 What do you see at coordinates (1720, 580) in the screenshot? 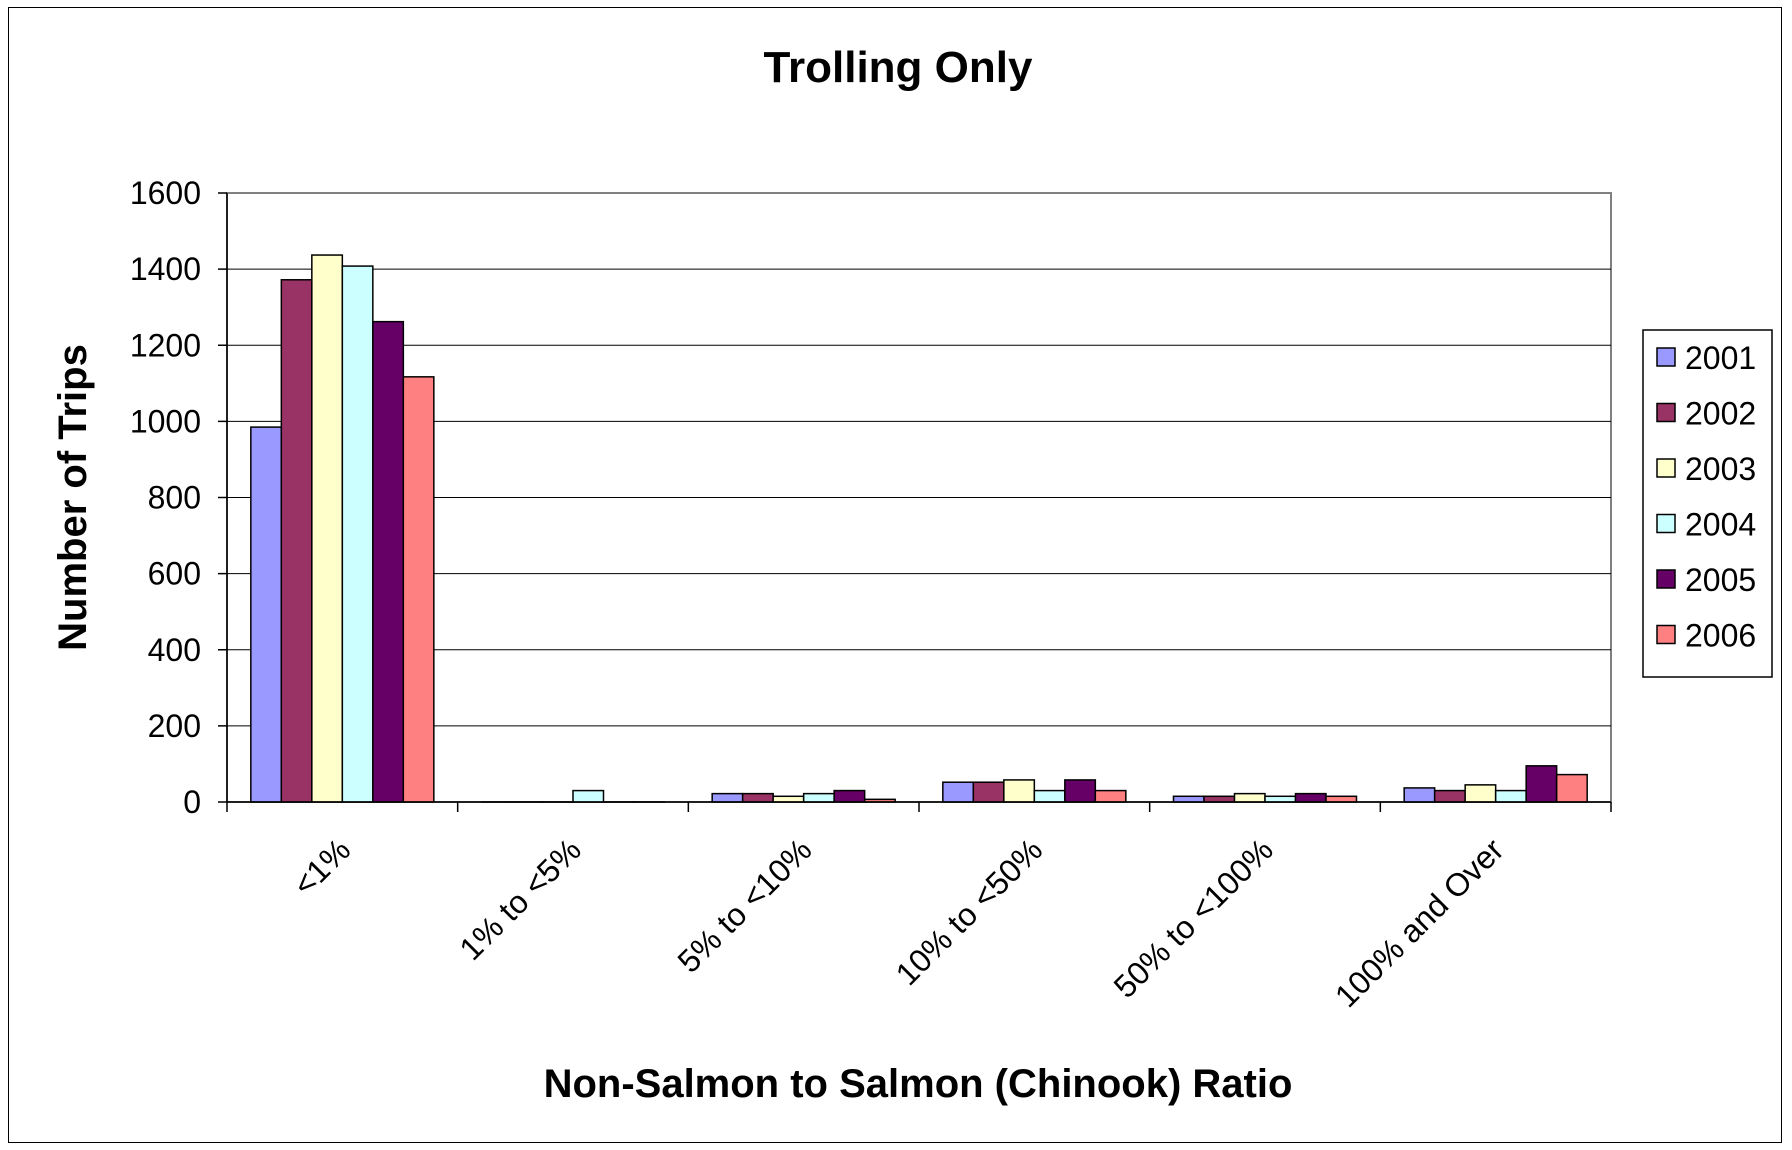
I see `legend-label-2005: 2005` at bounding box center [1720, 580].